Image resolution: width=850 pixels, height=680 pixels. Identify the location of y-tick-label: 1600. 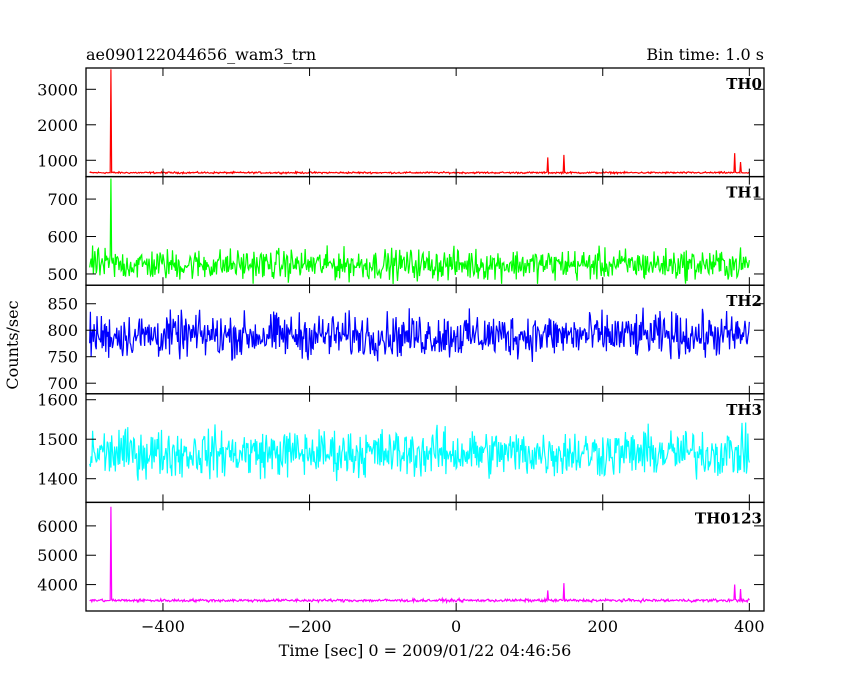
(57, 400).